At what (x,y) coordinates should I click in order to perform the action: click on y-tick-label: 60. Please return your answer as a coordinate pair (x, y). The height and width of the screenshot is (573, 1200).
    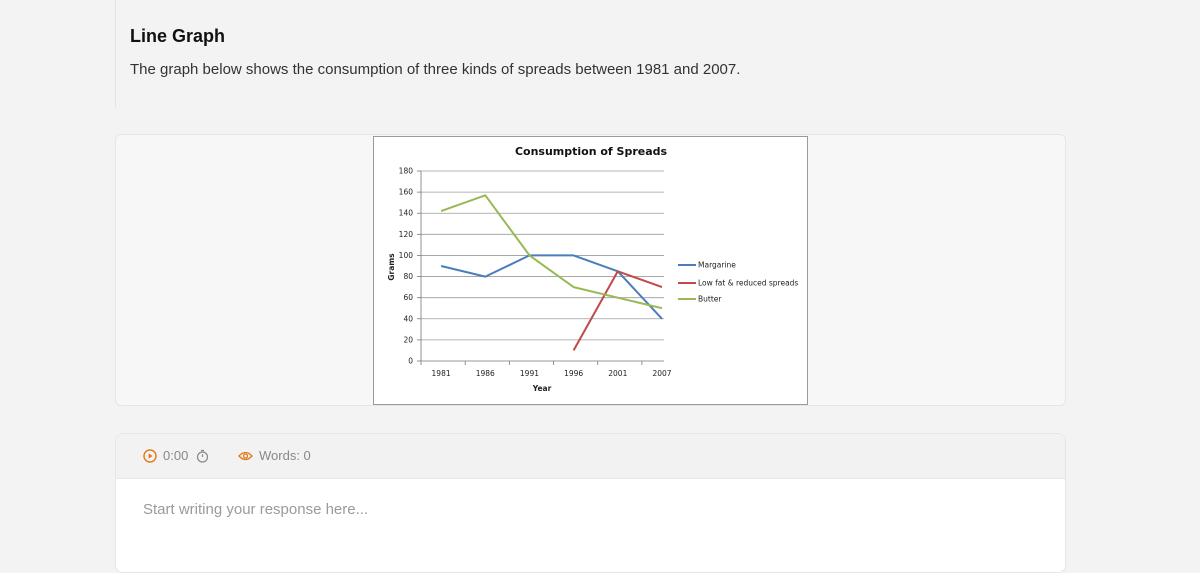
    Looking at the image, I should click on (408, 297).